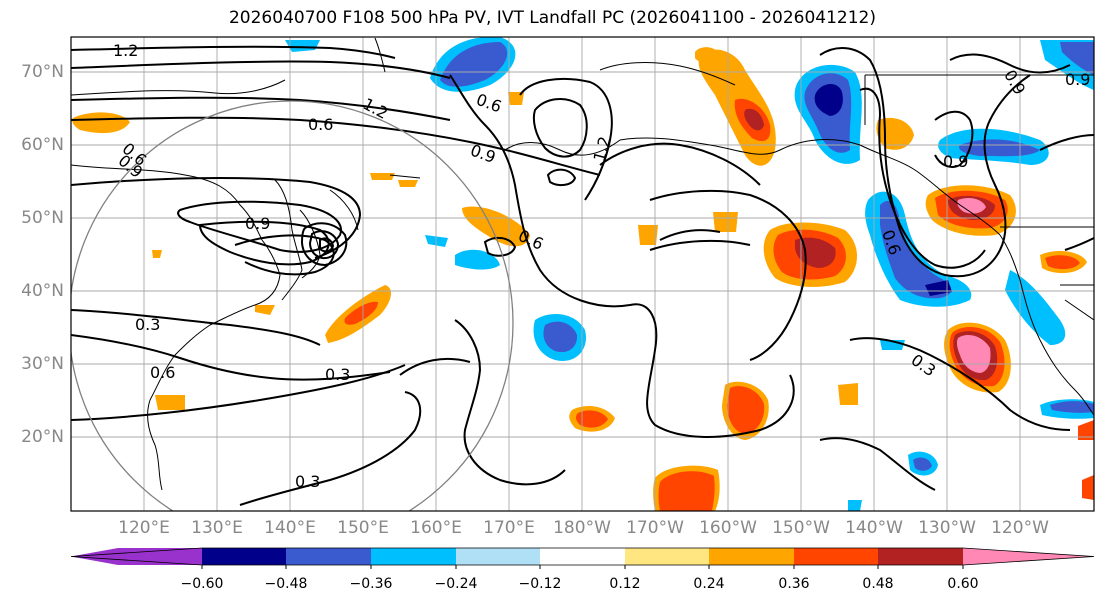 Image resolution: width=1105 pixels, height=604 pixels. Describe the element at coordinates (947, 528) in the screenshot. I see `lon-label: 130°W` at that location.